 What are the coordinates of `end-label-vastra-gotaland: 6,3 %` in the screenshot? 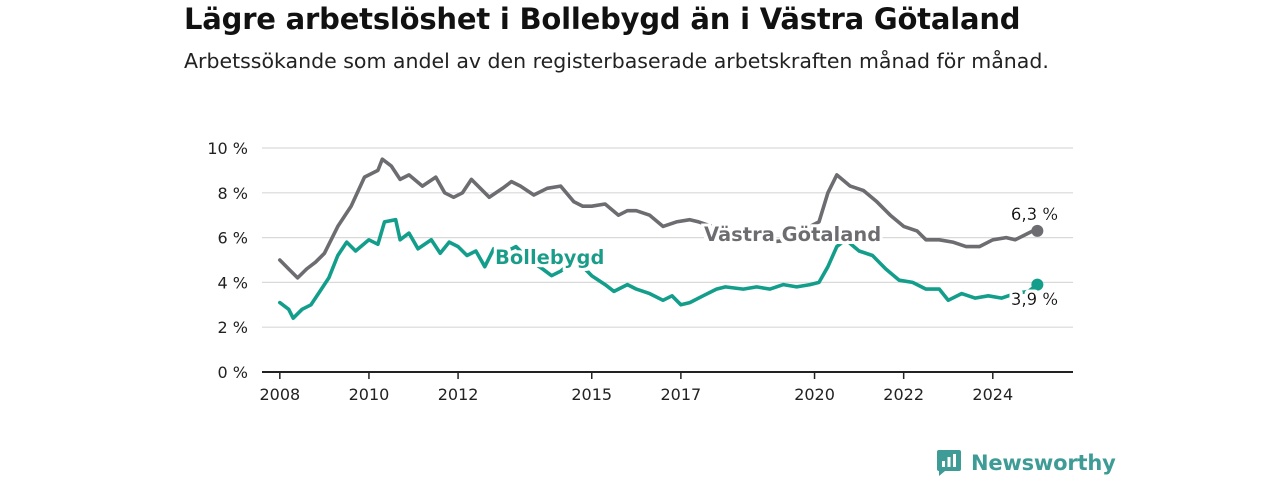 It's located at (1034, 214).